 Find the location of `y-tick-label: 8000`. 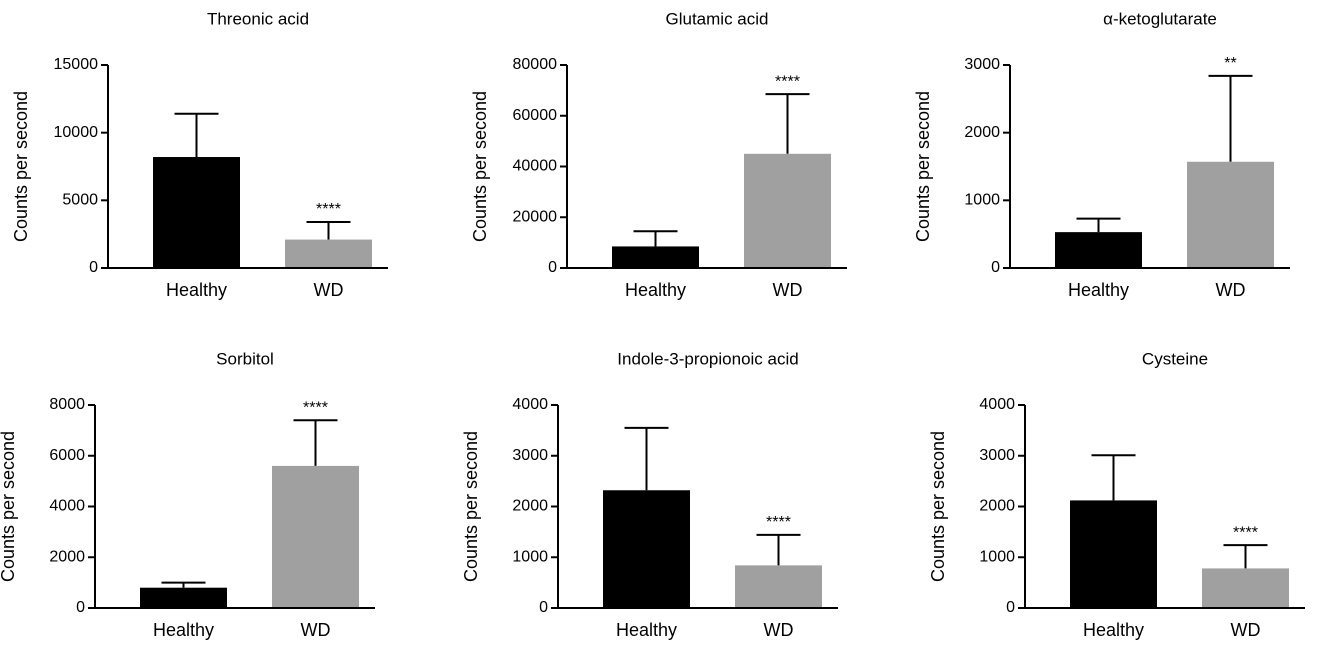

y-tick-label: 8000 is located at coordinates (67, 404).